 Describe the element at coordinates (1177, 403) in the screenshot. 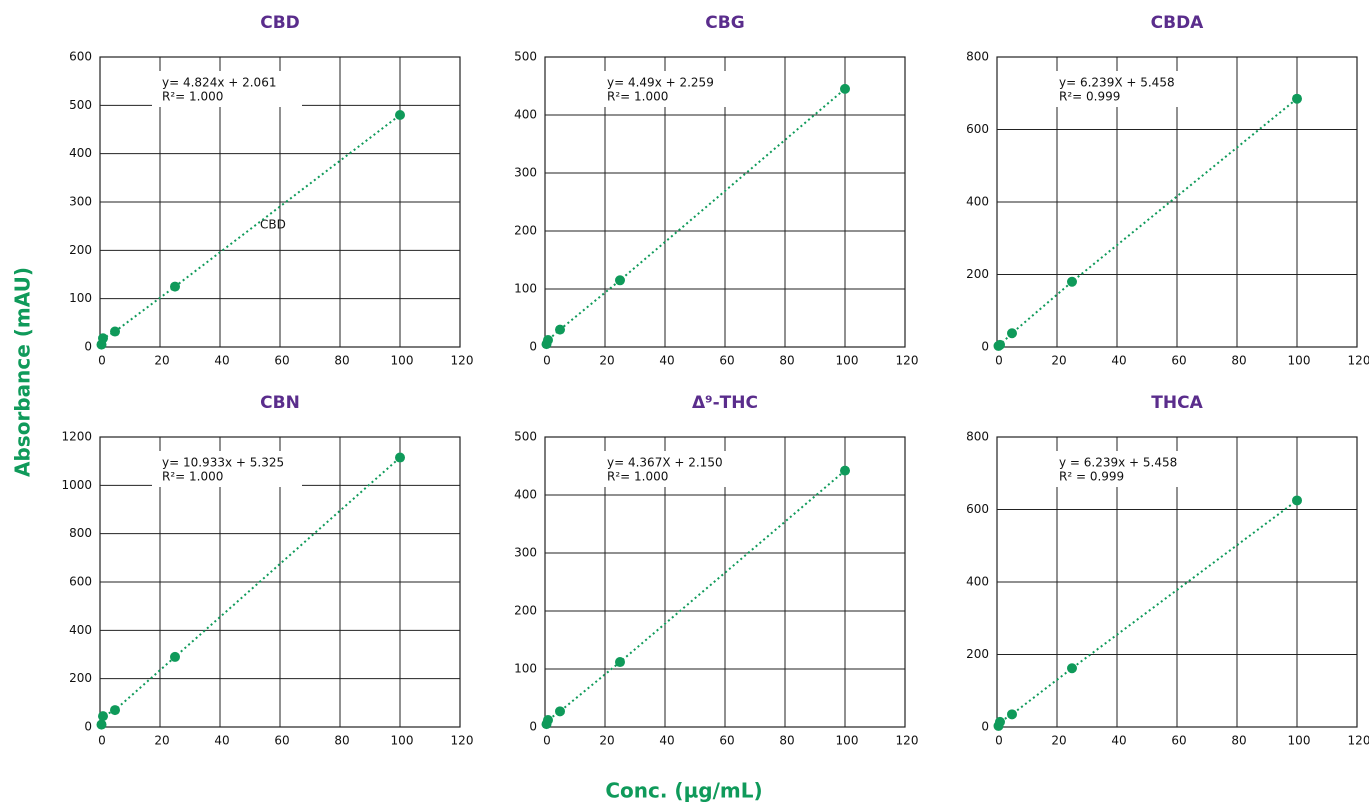

I see `chart-title: THCA` at that location.